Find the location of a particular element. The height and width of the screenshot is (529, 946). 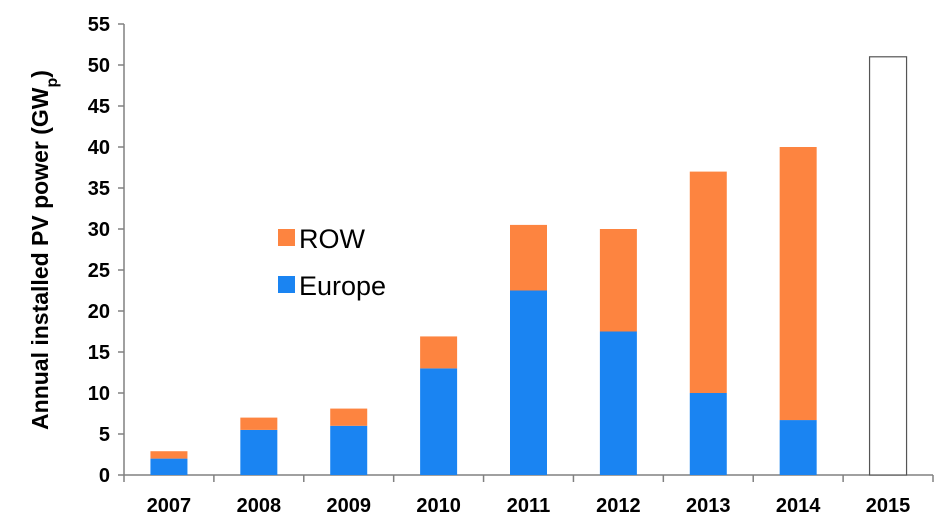

y-tick-label: 10 is located at coordinates (99, 394).